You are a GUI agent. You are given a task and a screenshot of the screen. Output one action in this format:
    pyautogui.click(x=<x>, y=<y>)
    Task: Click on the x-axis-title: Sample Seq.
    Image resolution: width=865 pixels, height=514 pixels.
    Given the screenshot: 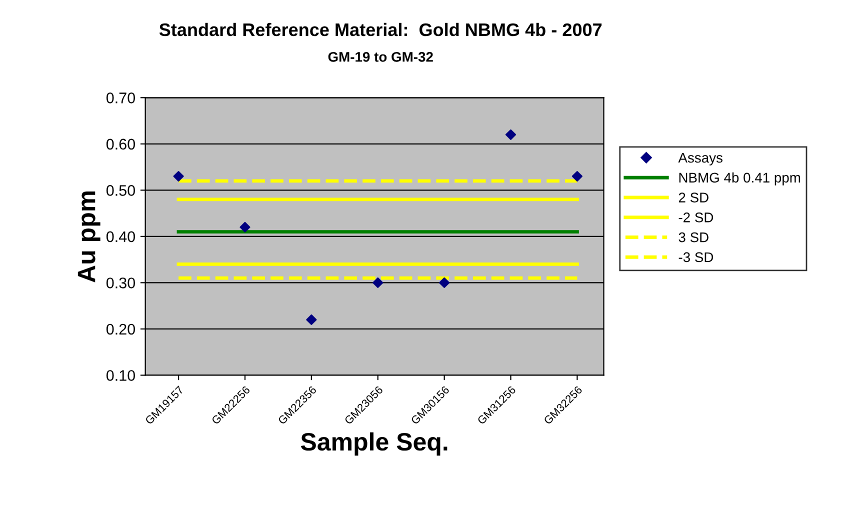 What is the action you would take?
    pyautogui.click(x=374, y=444)
    